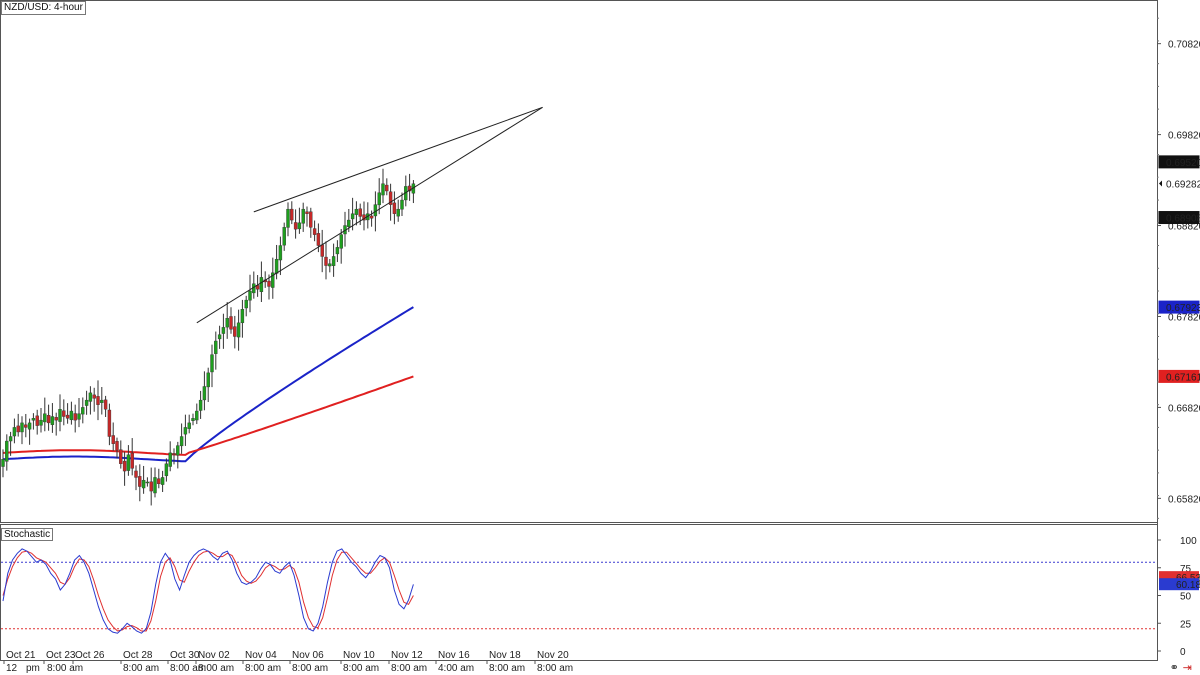 This screenshot has height=675, width=1200. I want to click on stoch-tick-label: 100, so click(1188, 541).